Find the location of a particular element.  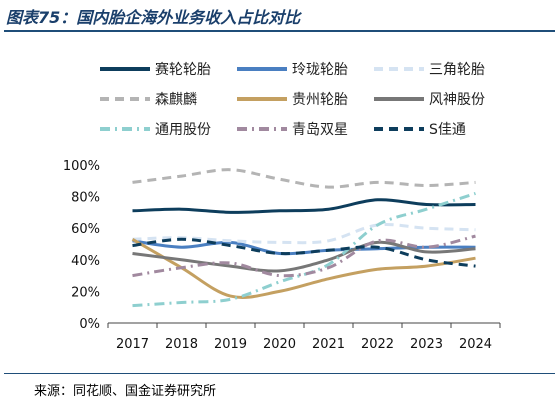

y-tick-label: 80% is located at coordinates (85, 198).